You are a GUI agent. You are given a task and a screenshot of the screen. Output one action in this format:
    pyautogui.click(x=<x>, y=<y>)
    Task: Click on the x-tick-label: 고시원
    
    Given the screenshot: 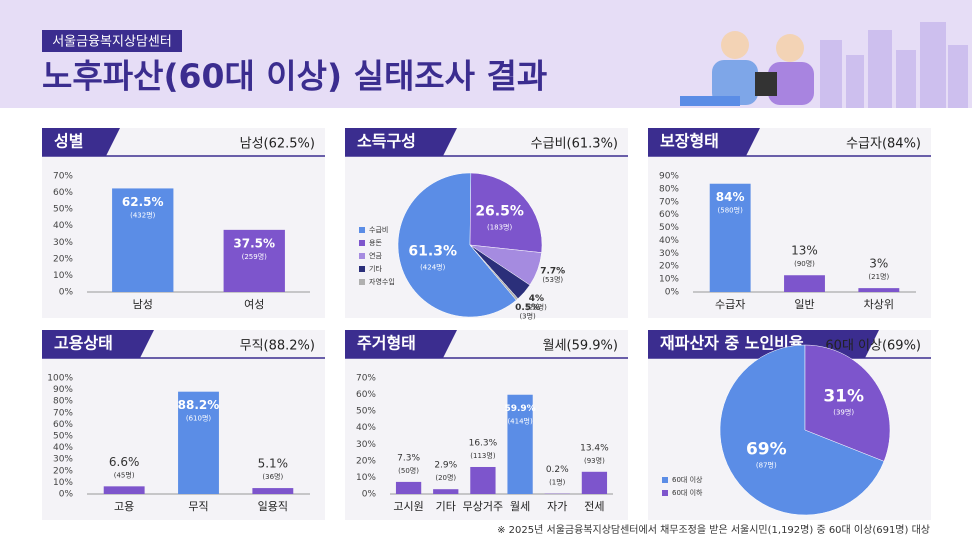 What is the action you would take?
    pyautogui.click(x=408, y=506)
    